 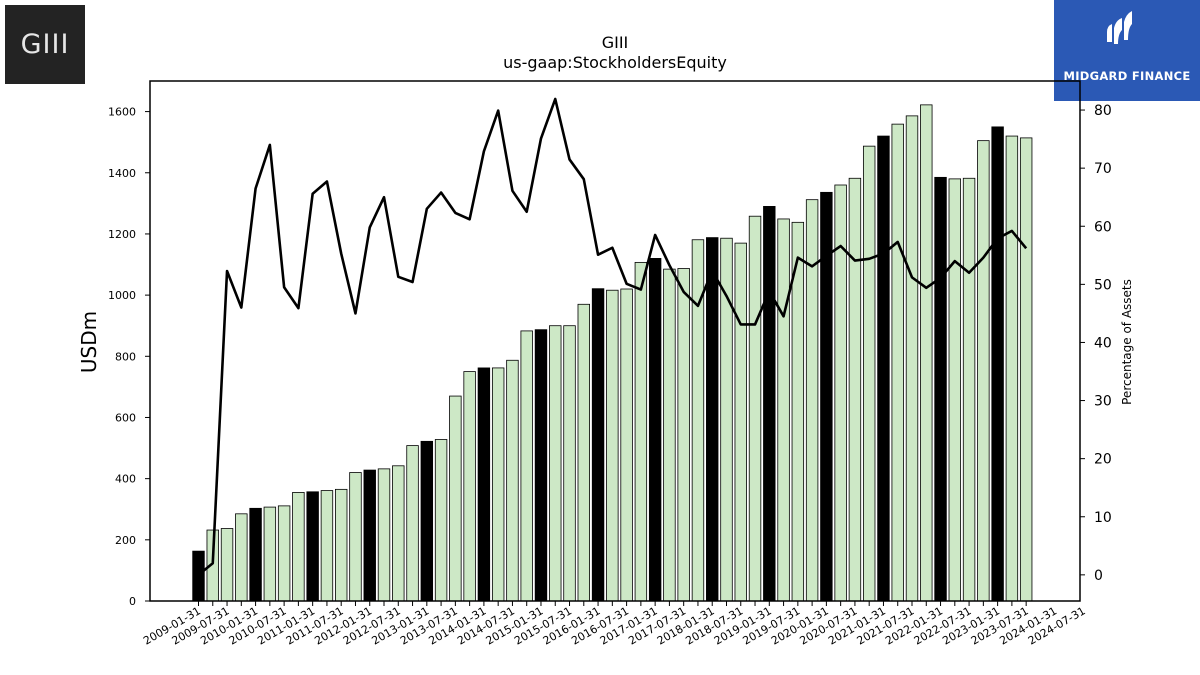 What do you see at coordinates (1103, 518) in the screenshot?
I see `y2-tick-label: 10` at bounding box center [1103, 518].